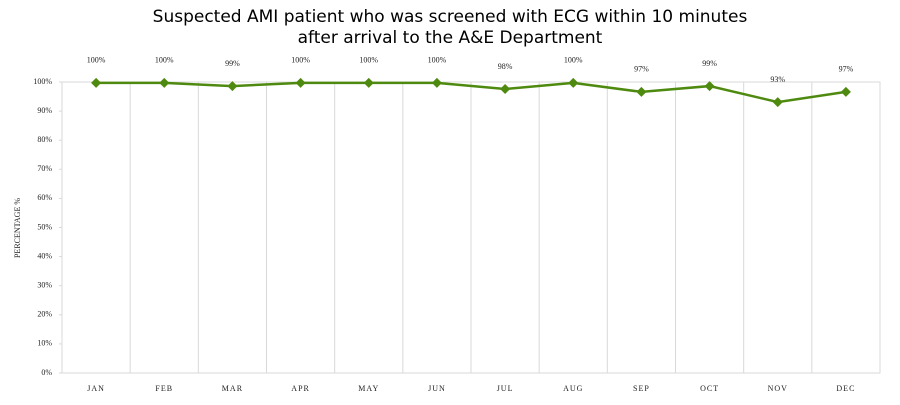 This screenshot has height=405, width=900. Describe the element at coordinates (46, 372) in the screenshot. I see `y-tick-label: 0%` at that location.